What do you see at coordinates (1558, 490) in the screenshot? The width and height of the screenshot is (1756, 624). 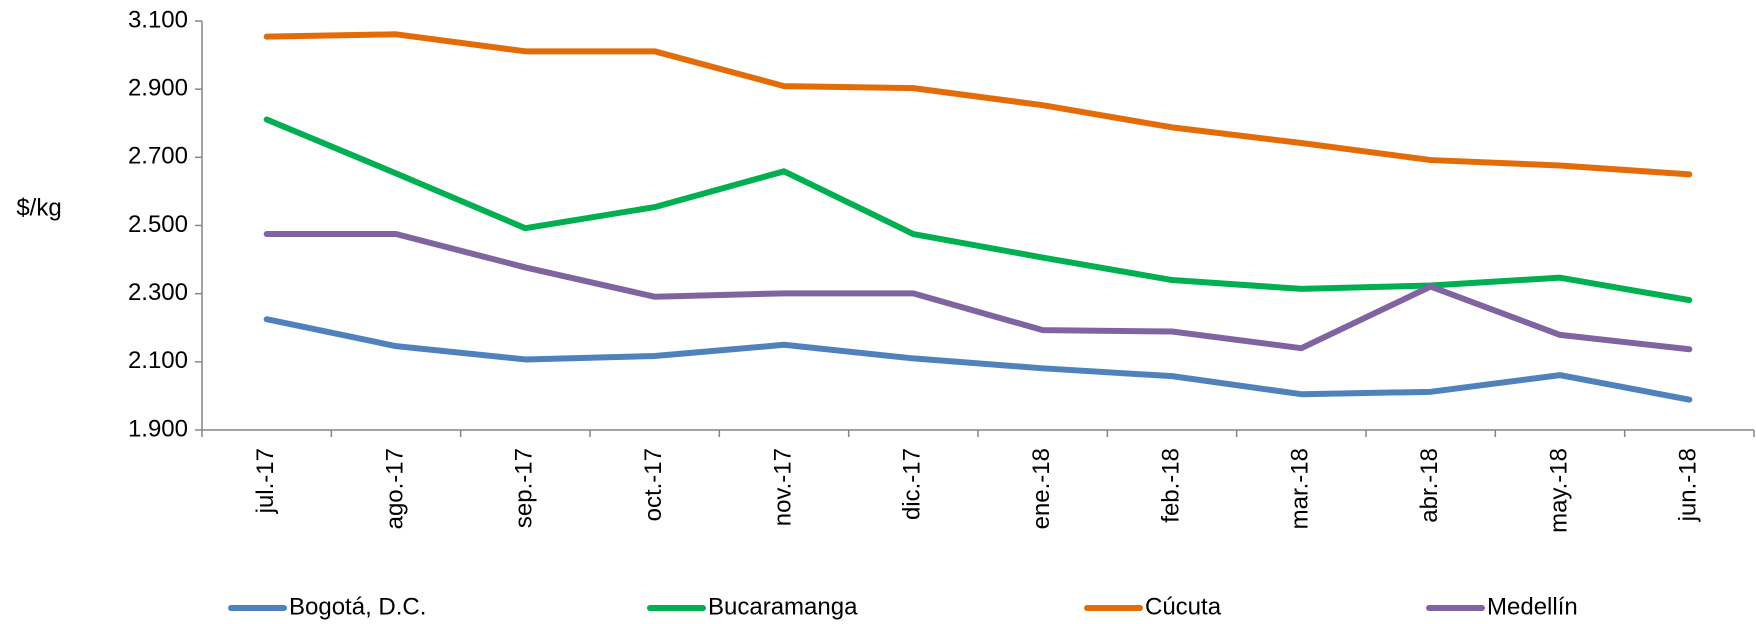 I see `x-tick-label: may.-18` at bounding box center [1558, 490].